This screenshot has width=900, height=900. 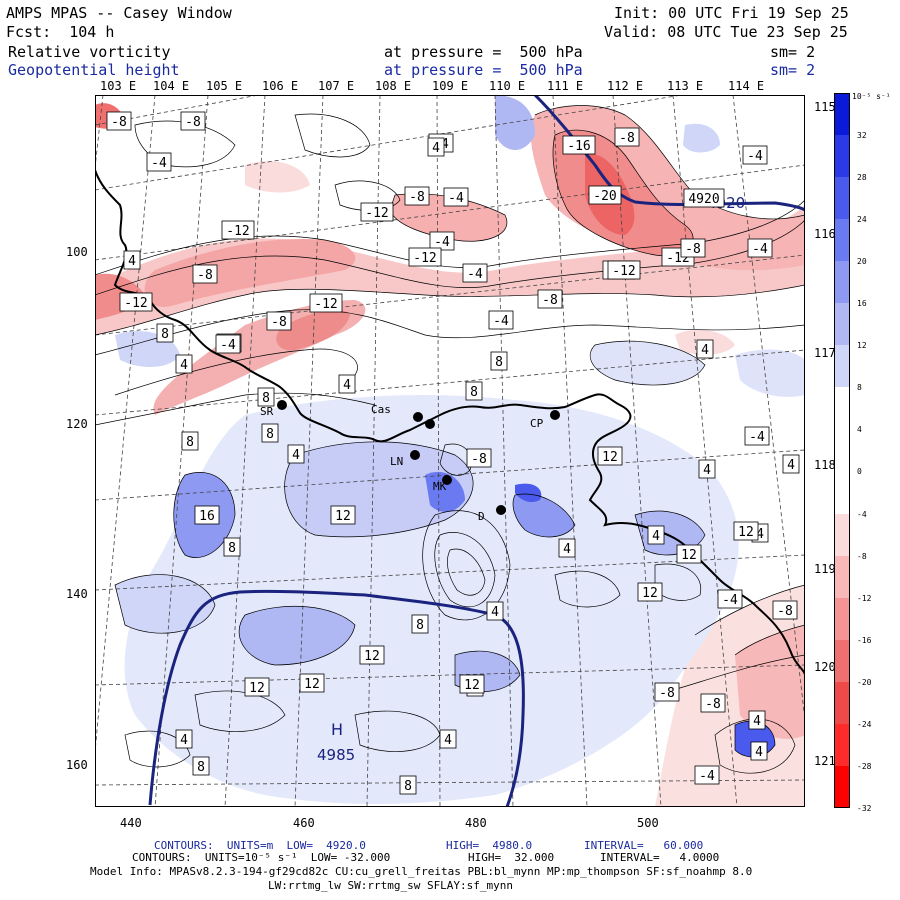 I want to click on contour-label-text: -20, so click(x=604, y=196).